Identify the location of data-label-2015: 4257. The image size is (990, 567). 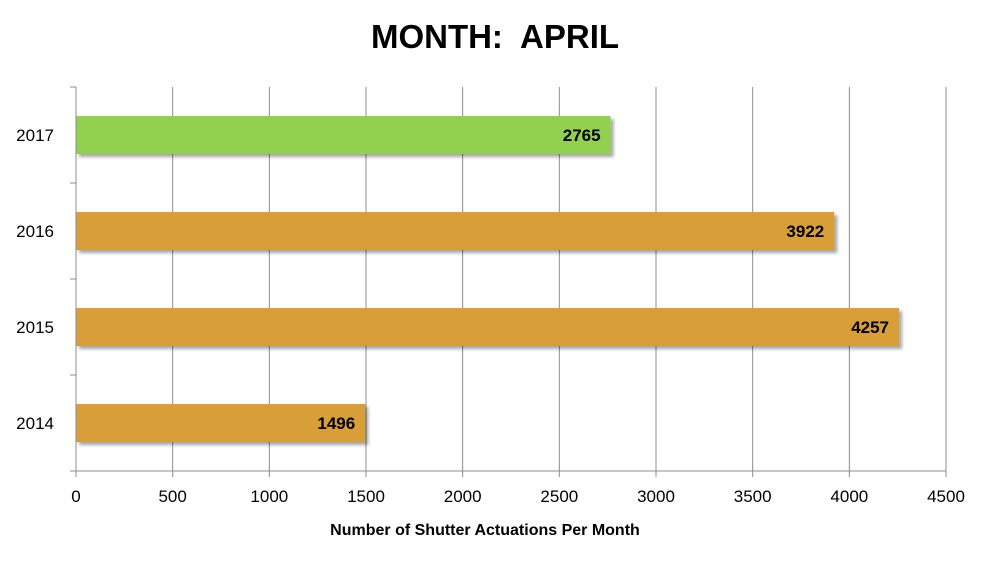
(870, 327).